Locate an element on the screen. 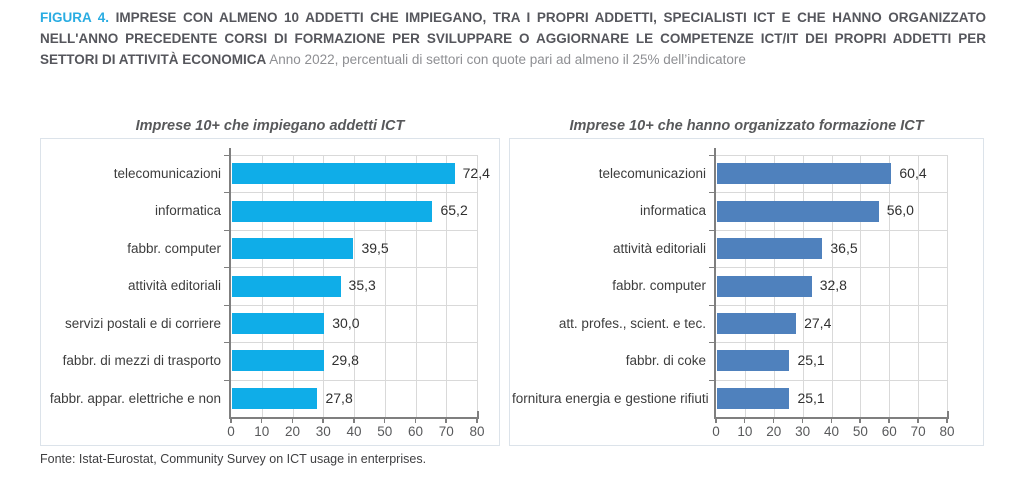 The height and width of the screenshot is (479, 1024). bar-value-label: 56,0 is located at coordinates (900, 210).